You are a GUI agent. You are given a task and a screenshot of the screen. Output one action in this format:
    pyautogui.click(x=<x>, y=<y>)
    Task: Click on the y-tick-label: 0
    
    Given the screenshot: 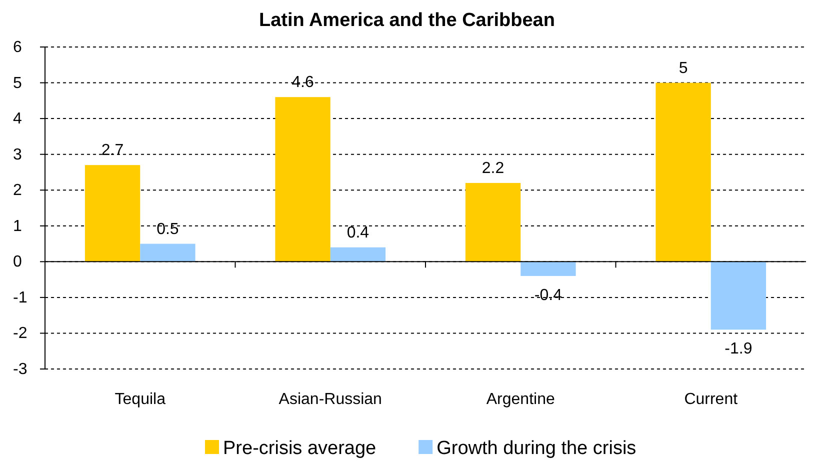 What is the action you would take?
    pyautogui.click(x=17, y=262)
    